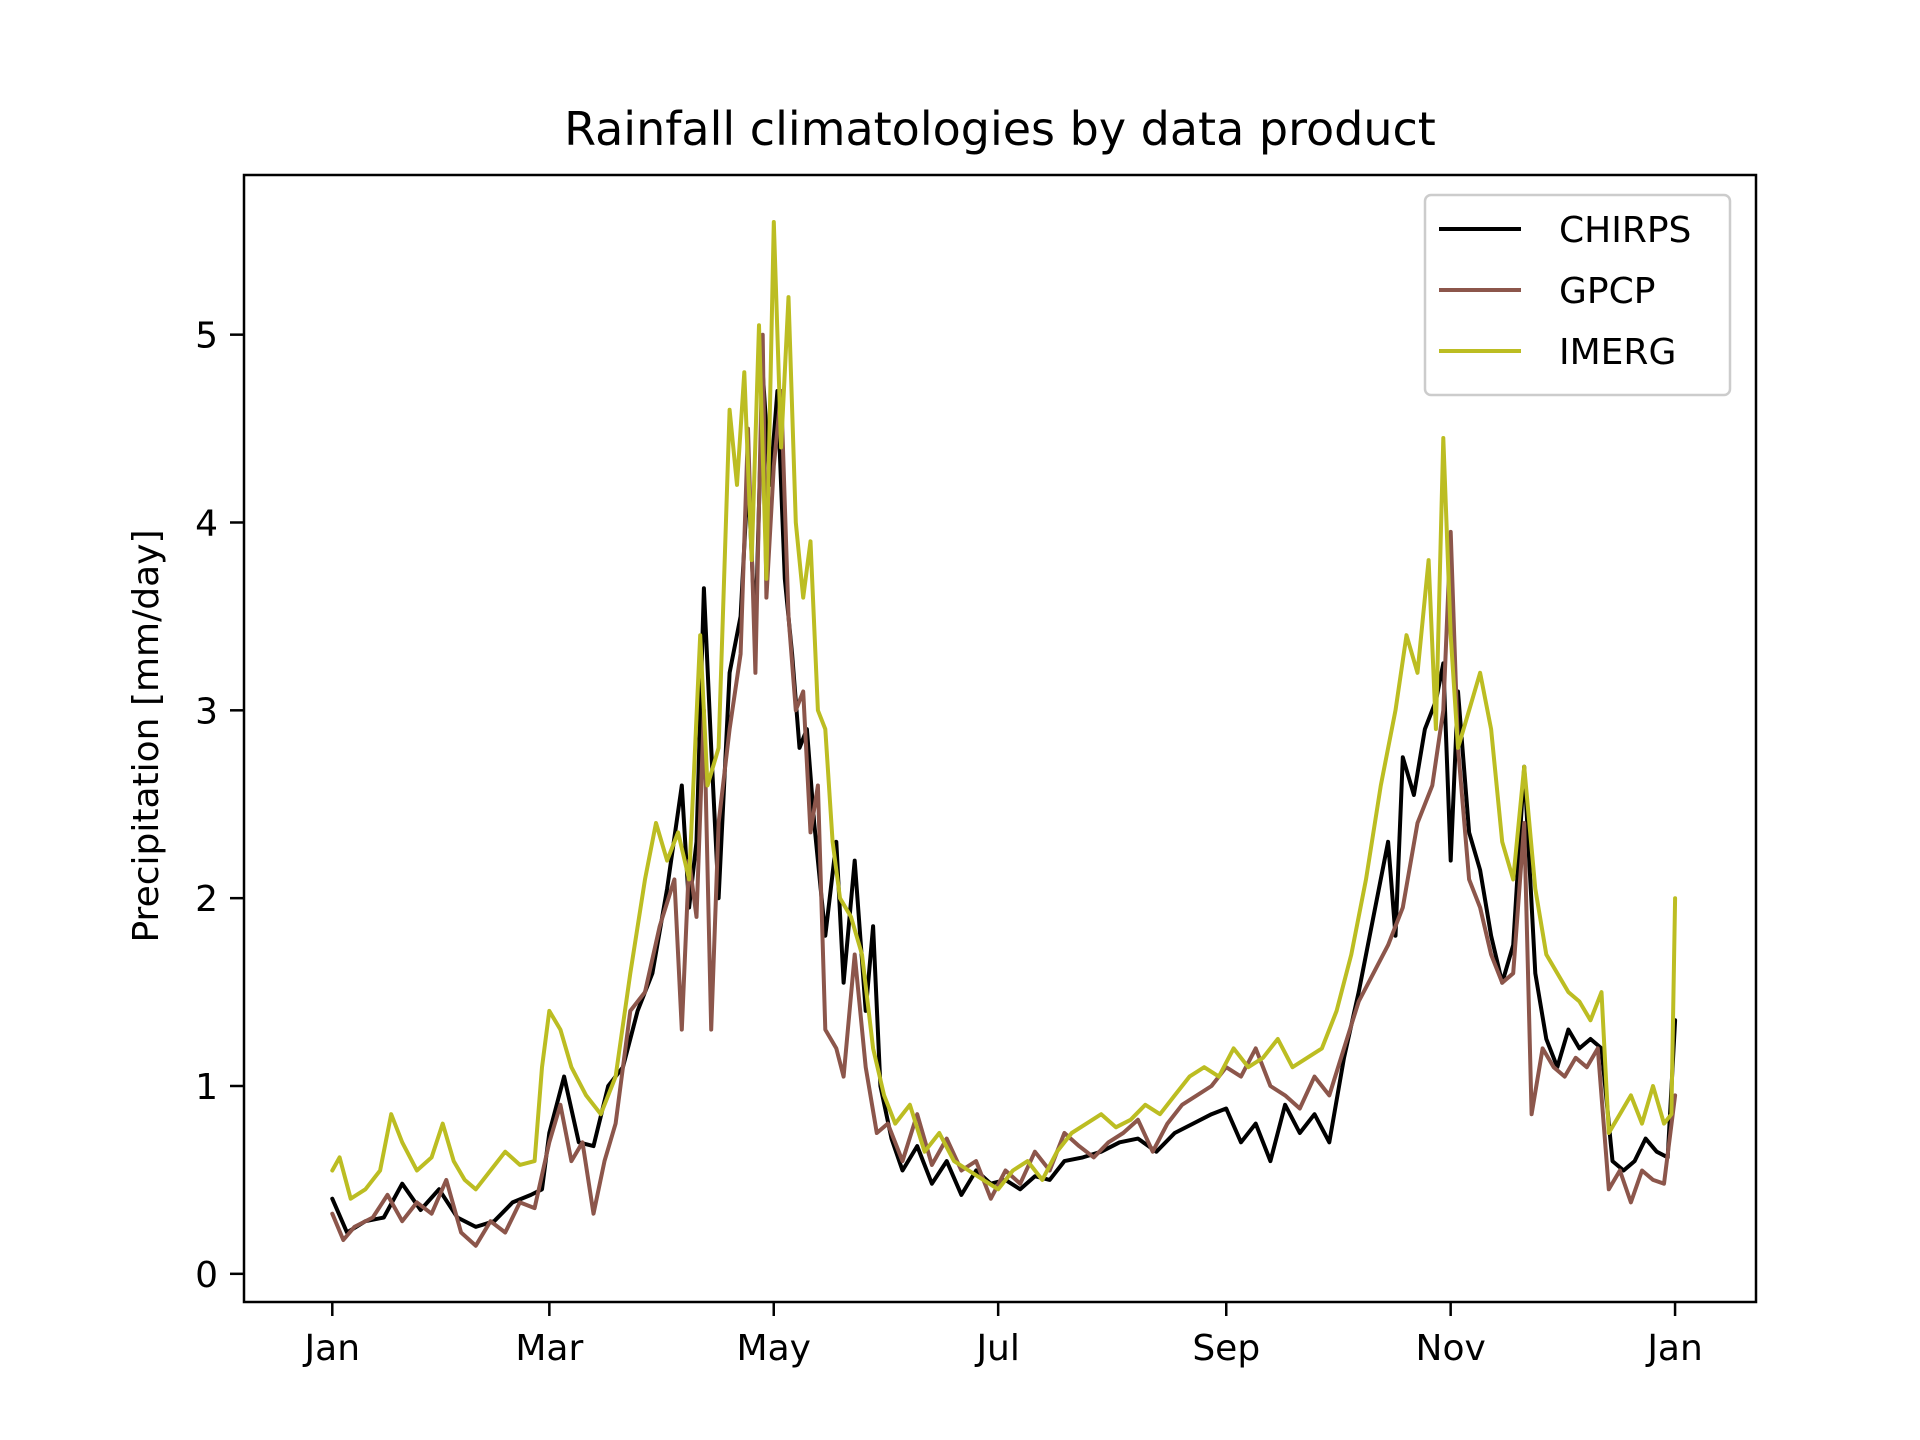 The width and height of the screenshot is (1920, 1440). I want to click on x-tick-label: Jul, so click(996, 1348).